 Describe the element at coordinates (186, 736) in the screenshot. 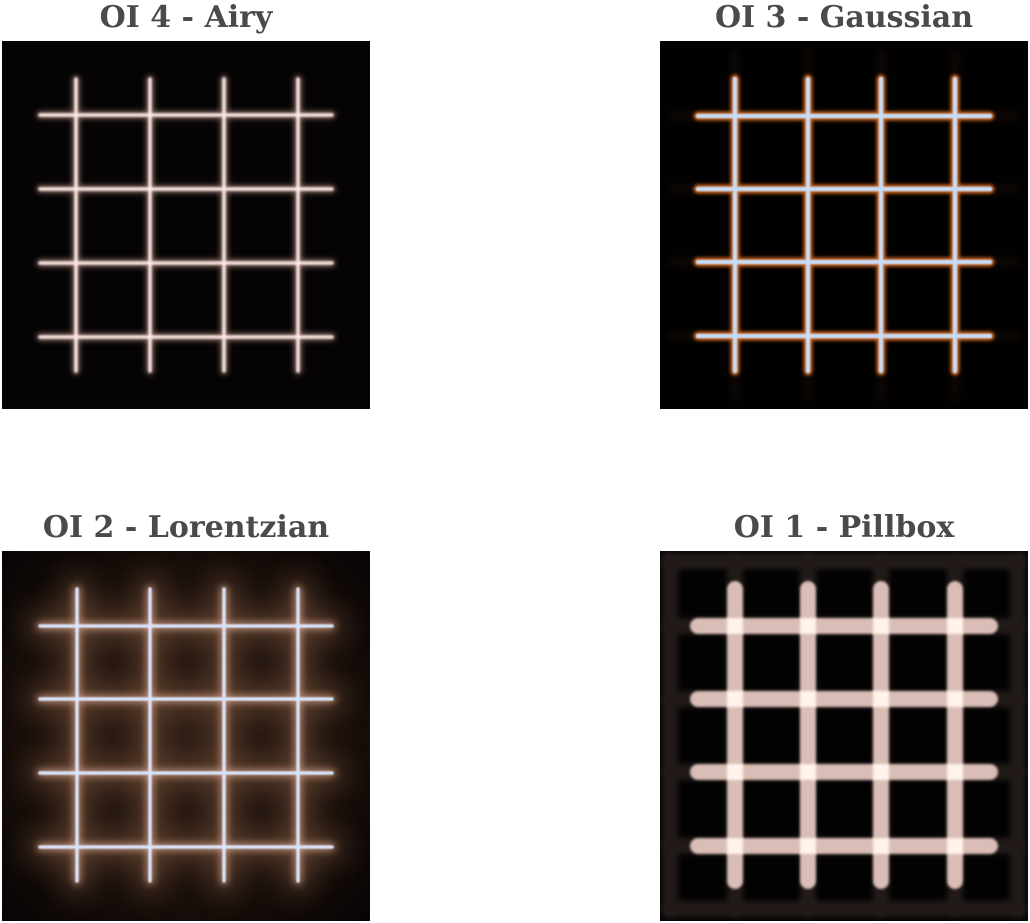

I see `lorentzian-psf-image` at that location.